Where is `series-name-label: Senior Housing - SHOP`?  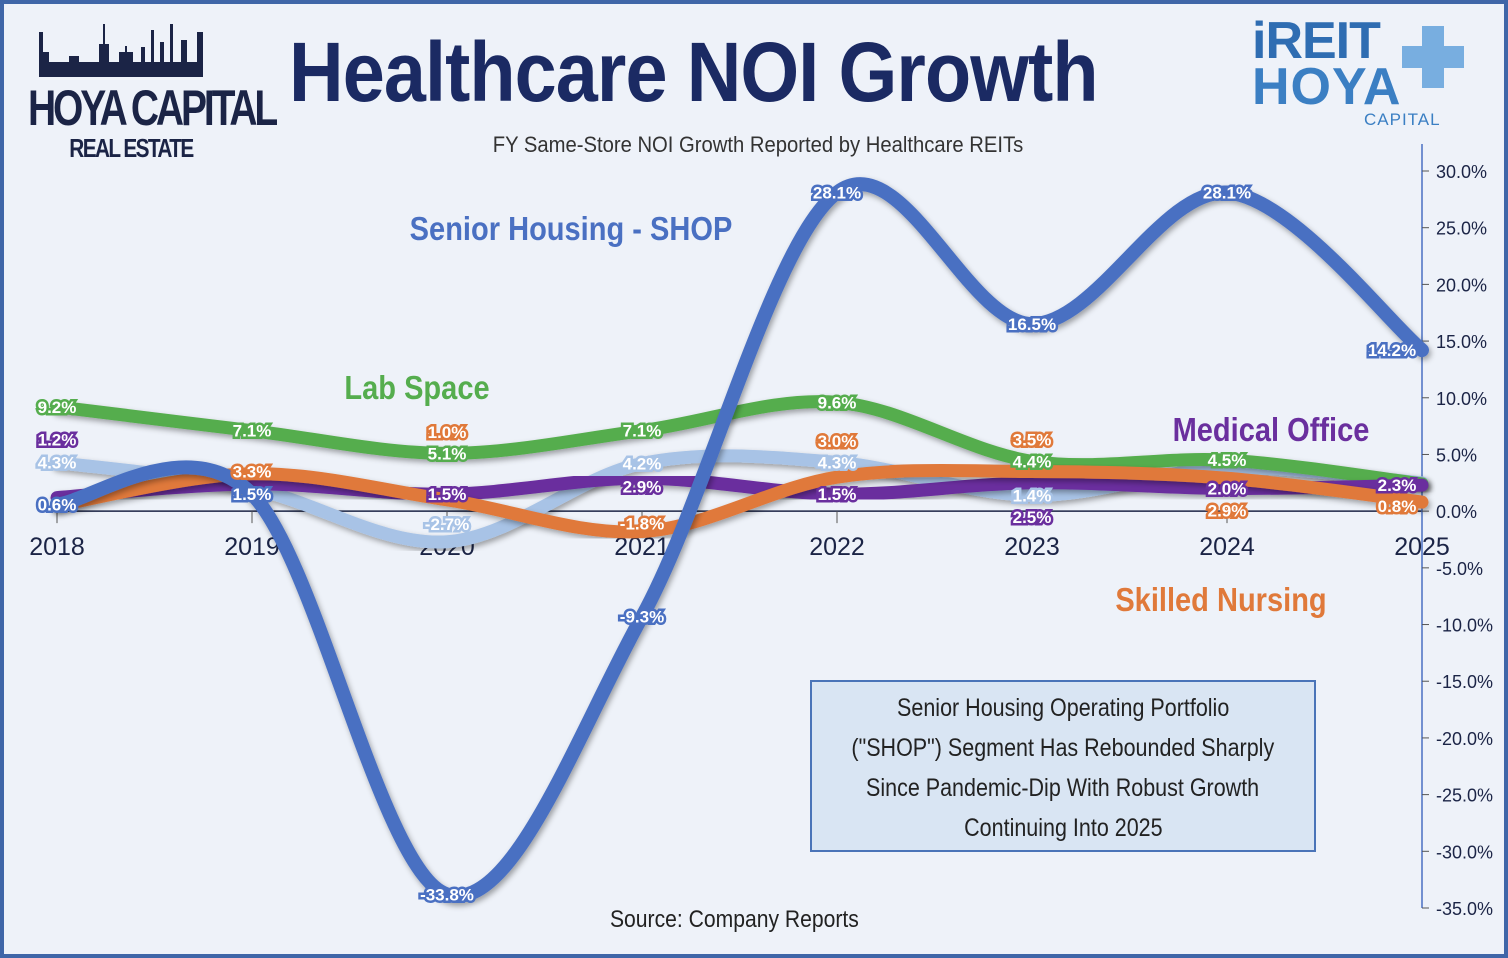 series-name-label: Senior Housing - SHOP is located at coordinates (571, 228).